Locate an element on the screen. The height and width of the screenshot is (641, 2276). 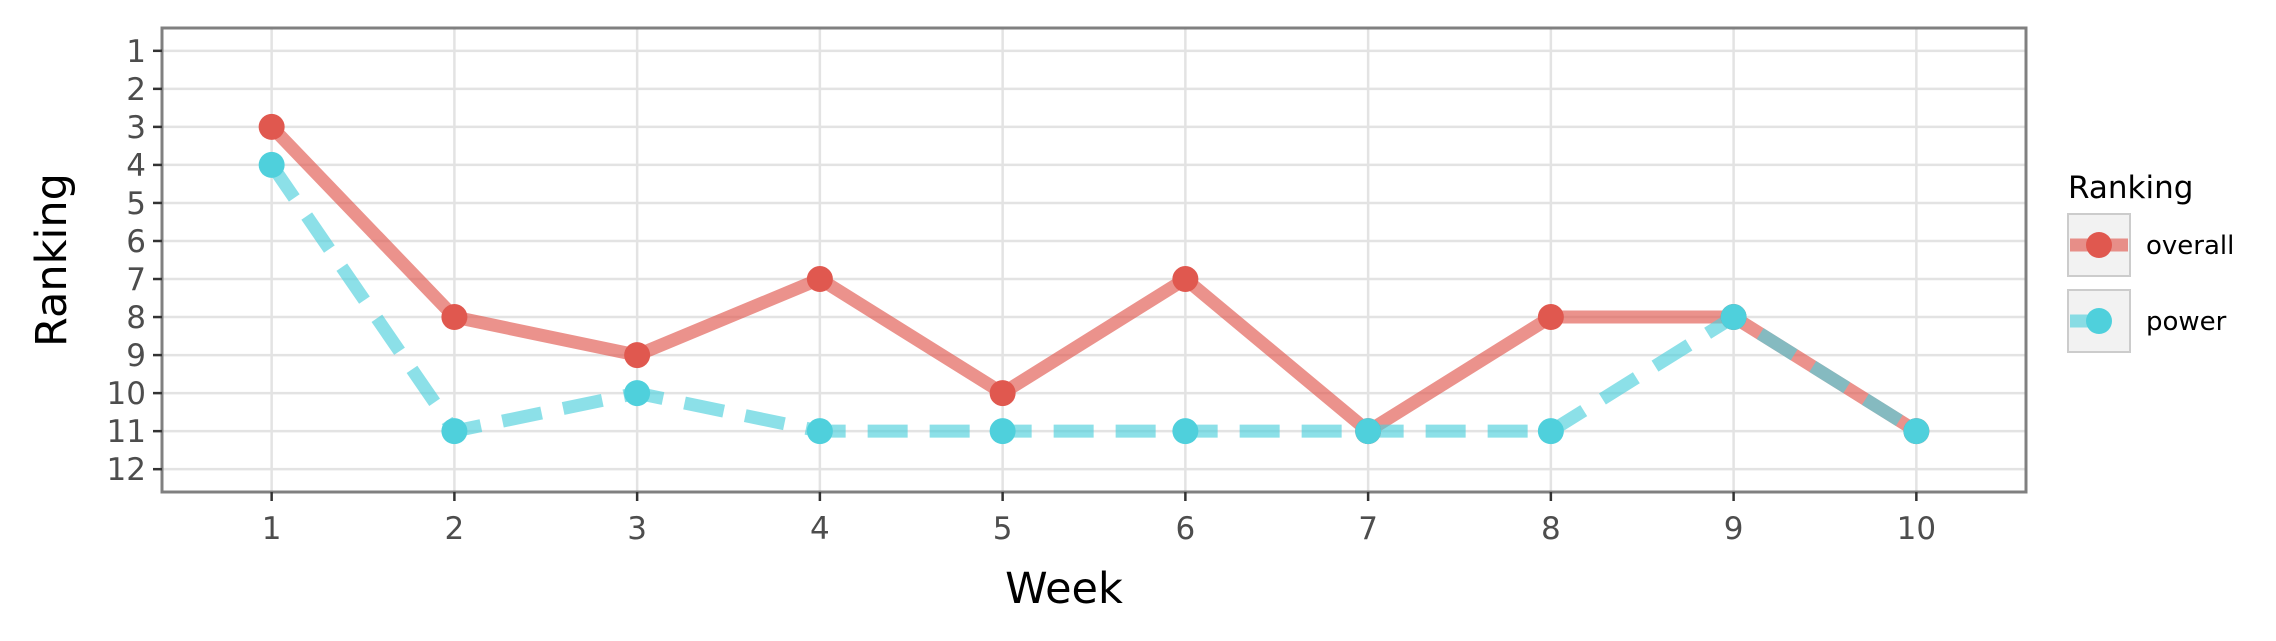
y-tick-label: 3 is located at coordinates (136, 128).